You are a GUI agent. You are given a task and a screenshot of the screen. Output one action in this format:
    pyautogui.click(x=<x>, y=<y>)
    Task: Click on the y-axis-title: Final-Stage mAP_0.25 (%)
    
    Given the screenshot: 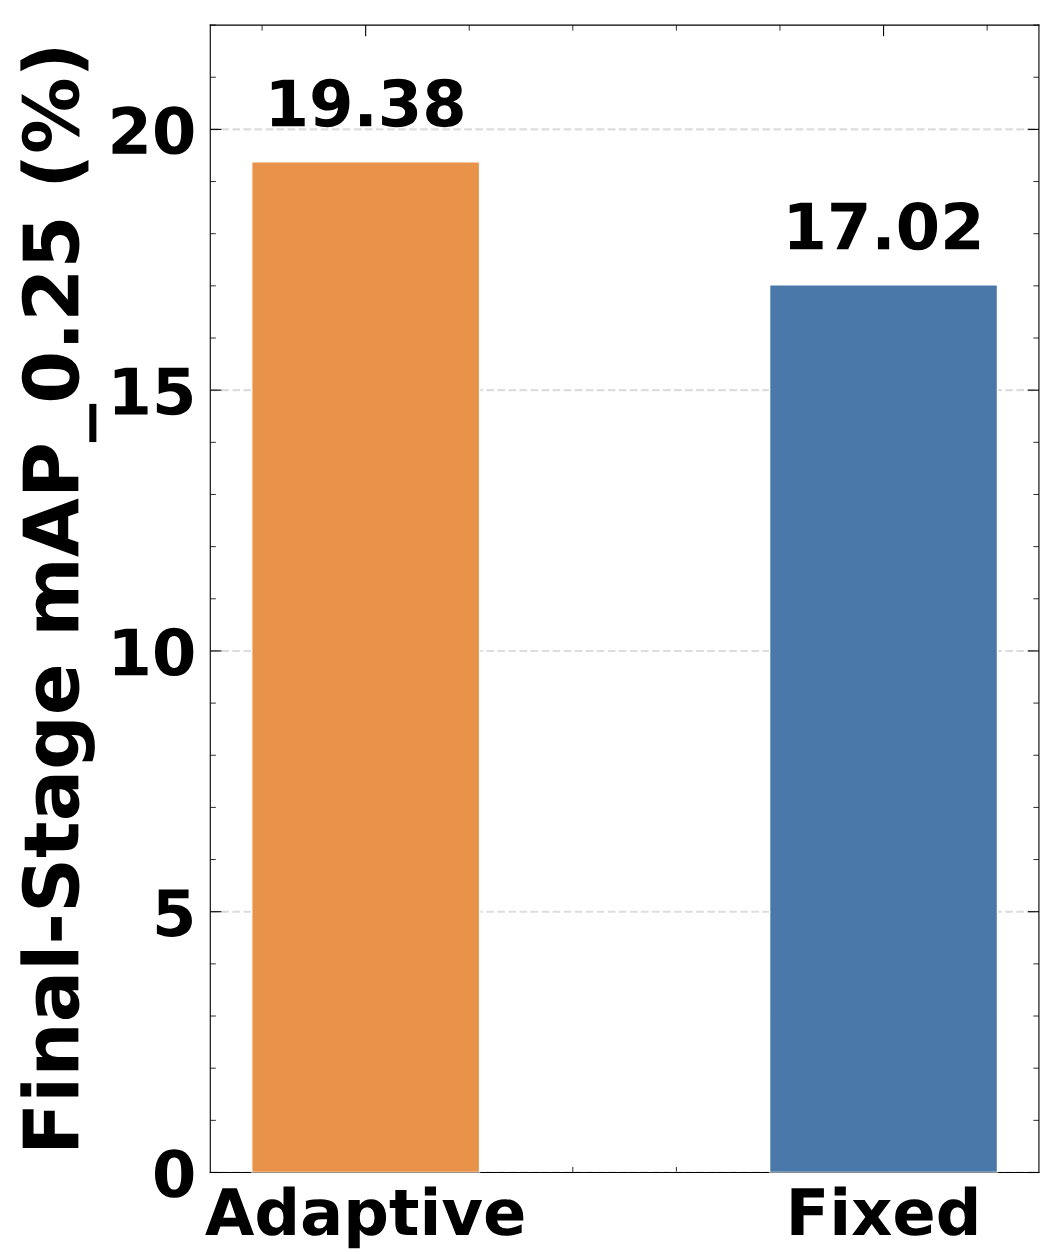 What is the action you would take?
    pyautogui.click(x=58, y=599)
    